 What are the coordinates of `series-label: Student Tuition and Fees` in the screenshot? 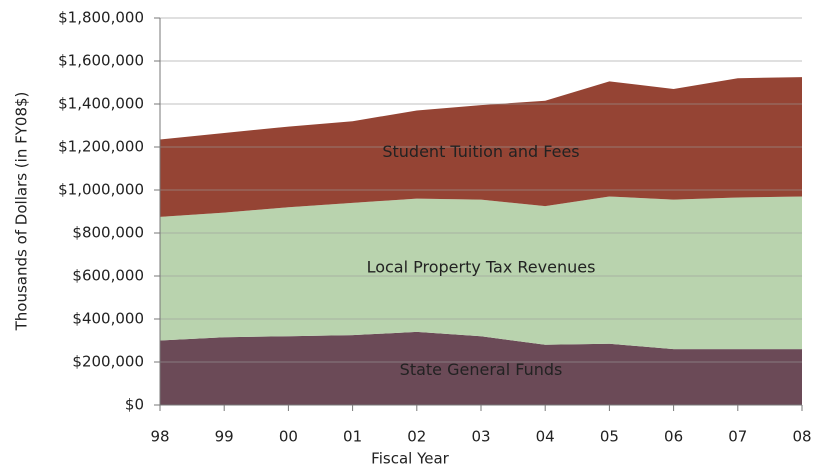 It's located at (480, 151).